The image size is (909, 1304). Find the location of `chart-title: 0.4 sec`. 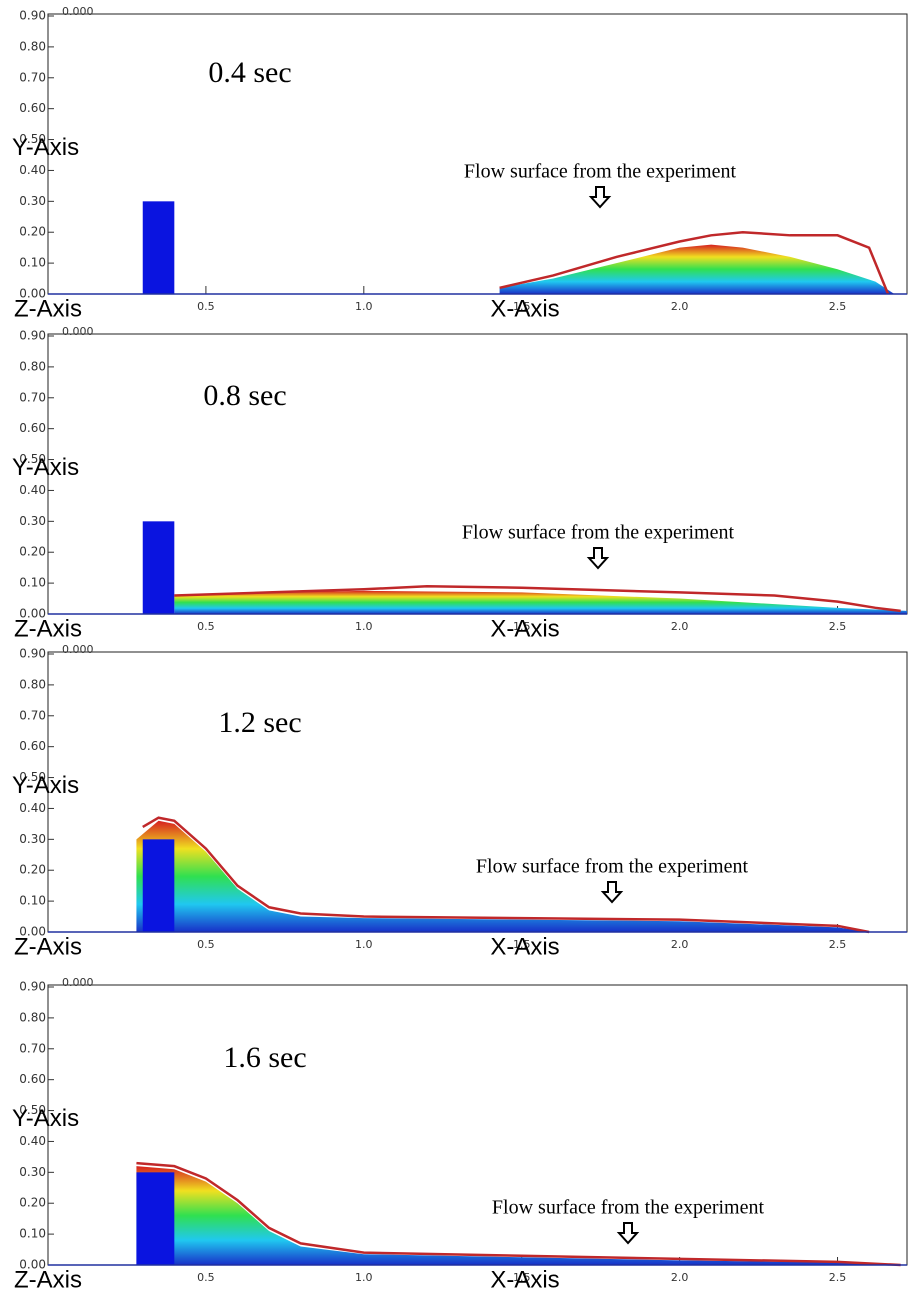

chart-title: 0.4 sec is located at coordinates (249, 72).